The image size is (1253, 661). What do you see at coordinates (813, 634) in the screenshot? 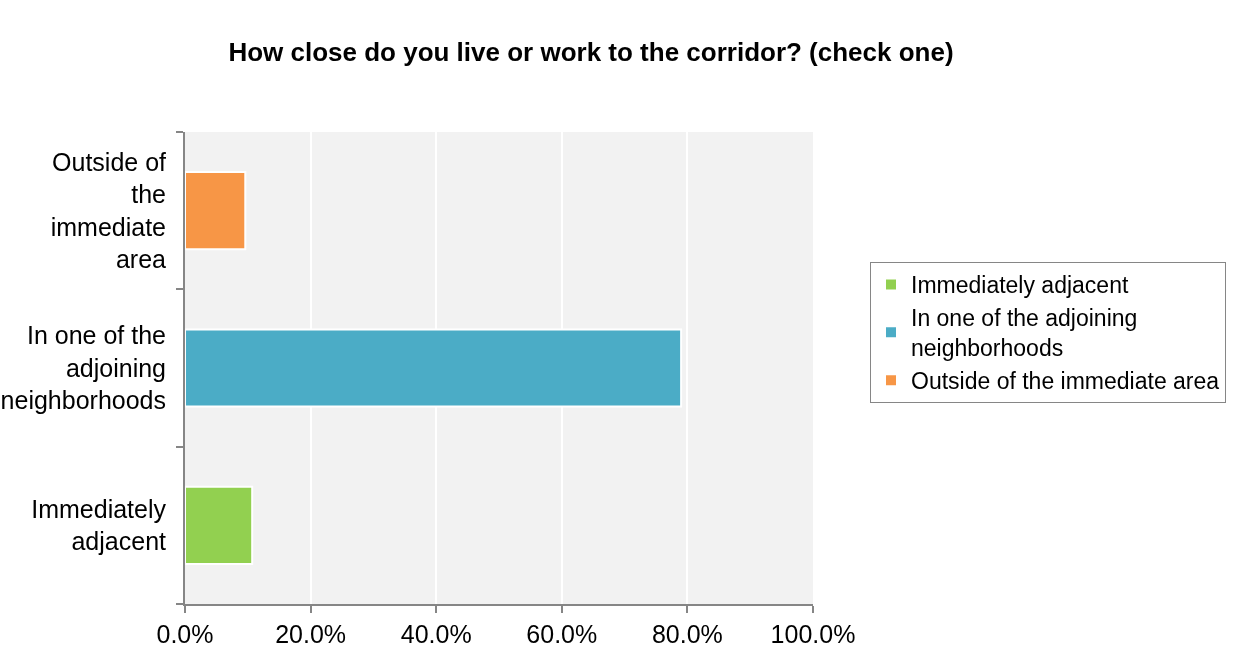
I see `x-tick-label: 100.0%` at bounding box center [813, 634].